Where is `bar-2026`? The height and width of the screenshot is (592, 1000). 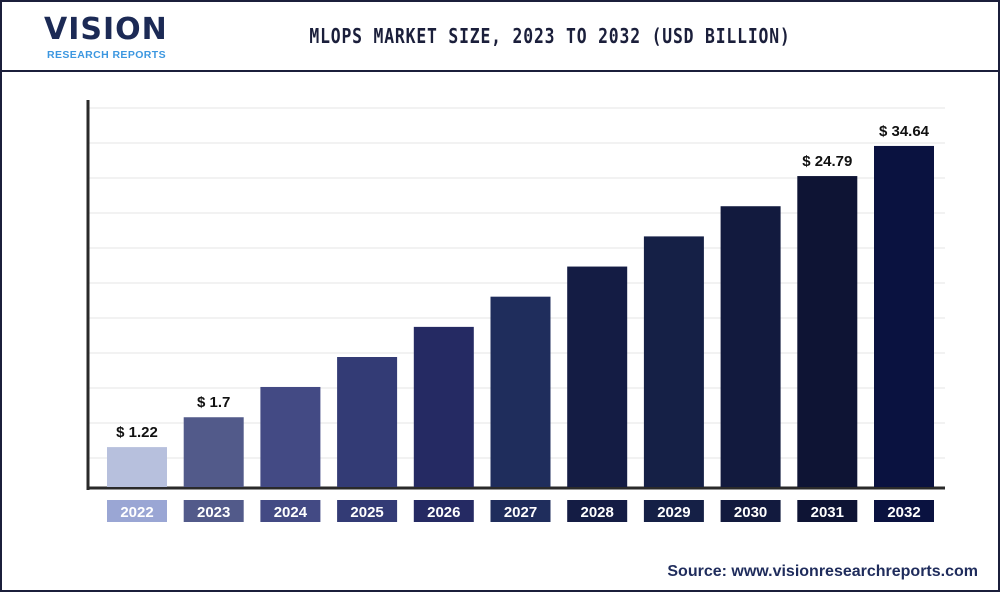 bar-2026 is located at coordinates (443, 406).